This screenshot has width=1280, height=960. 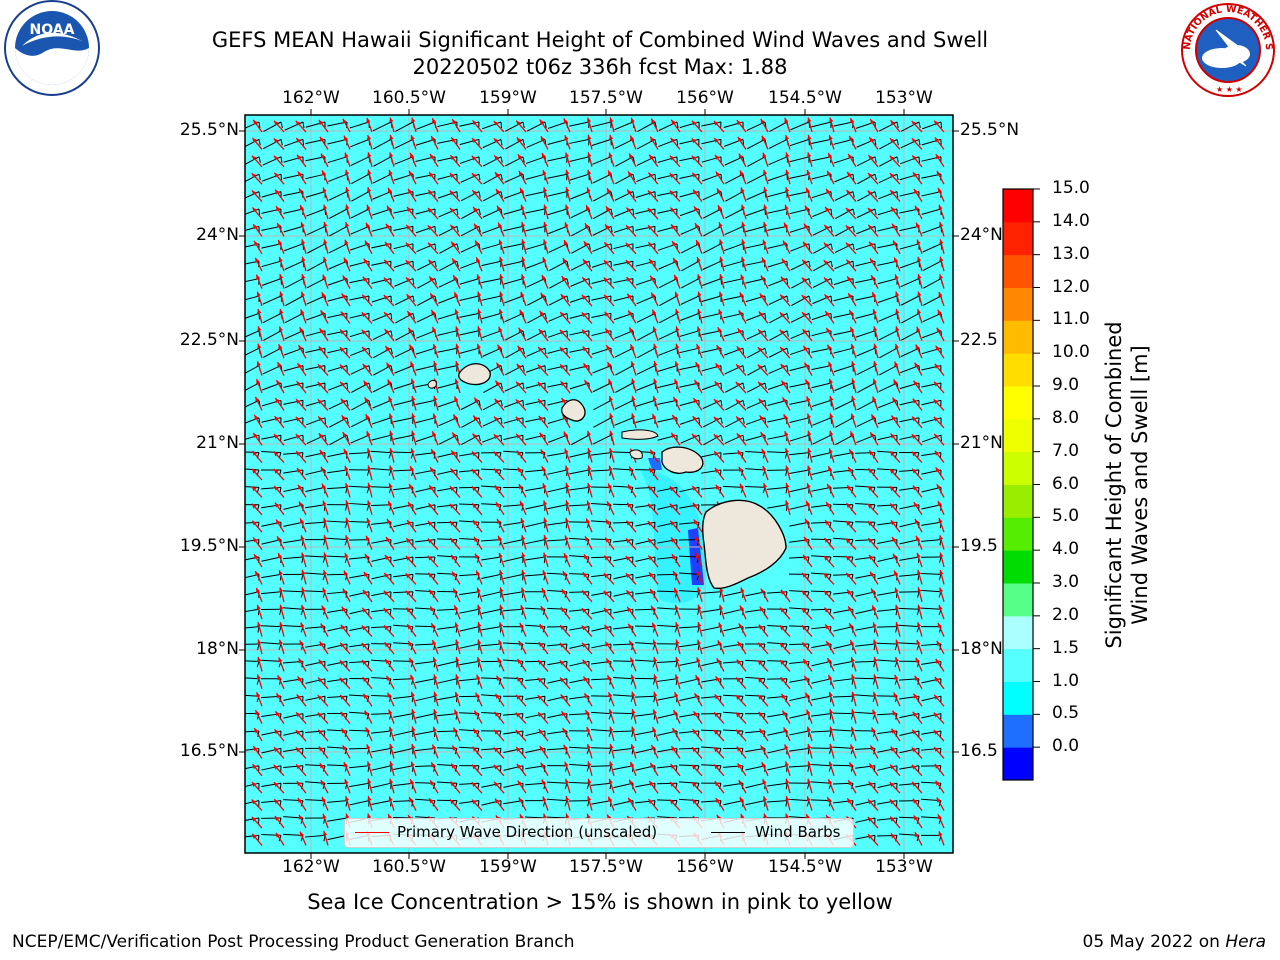 What do you see at coordinates (979, 546) in the screenshot?
I see `lat-label-right: 19.5` at bounding box center [979, 546].